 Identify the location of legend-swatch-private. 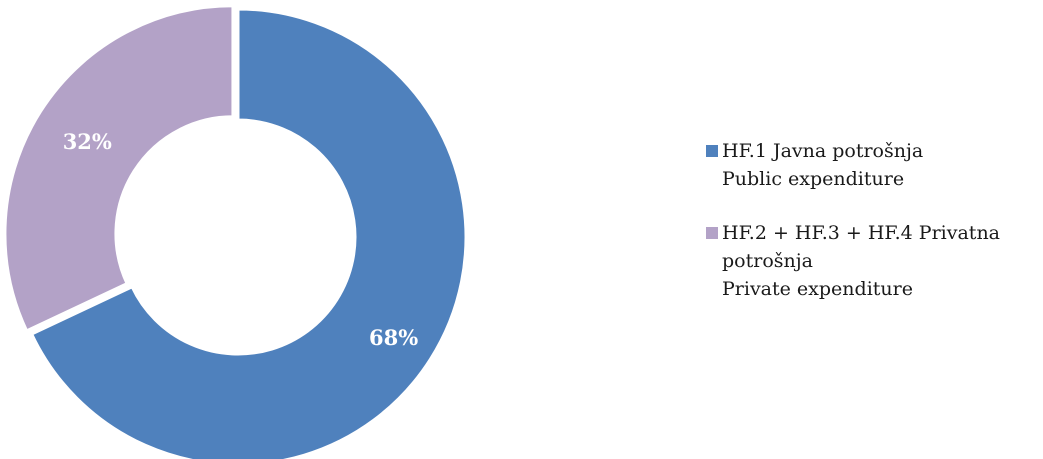
(712, 233).